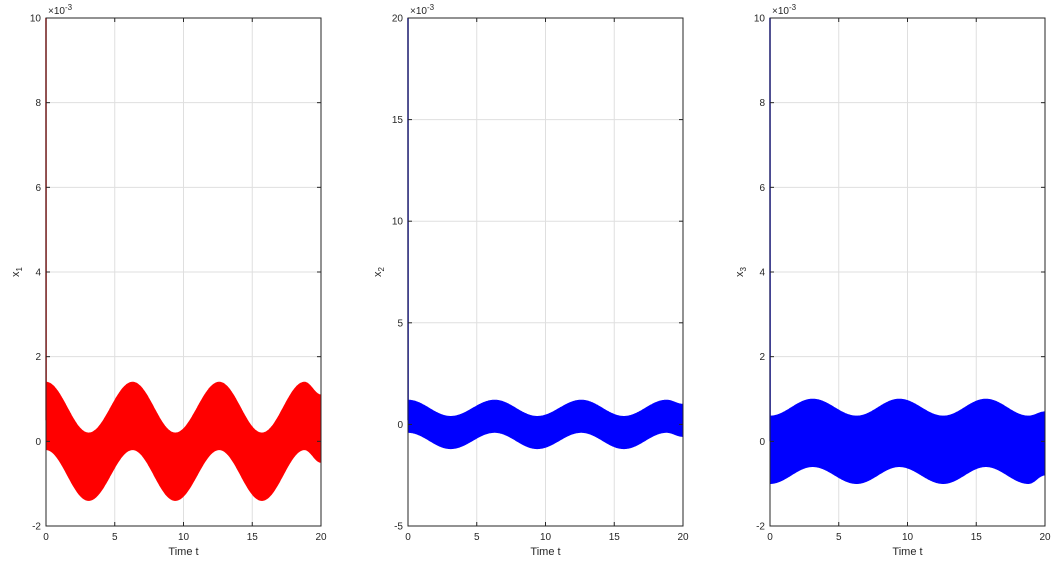 This screenshot has width=1055, height=567. Describe the element at coordinates (398, 527) in the screenshot. I see `y-tick-label: -5` at that location.